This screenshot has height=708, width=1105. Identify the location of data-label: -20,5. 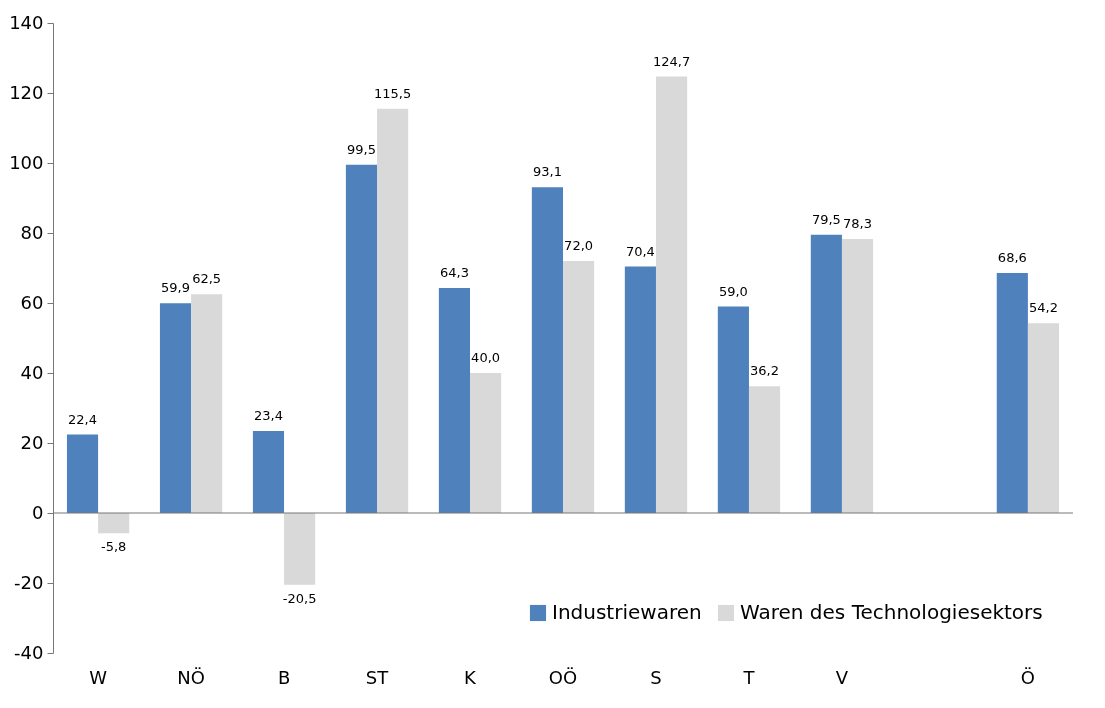
(299, 598).